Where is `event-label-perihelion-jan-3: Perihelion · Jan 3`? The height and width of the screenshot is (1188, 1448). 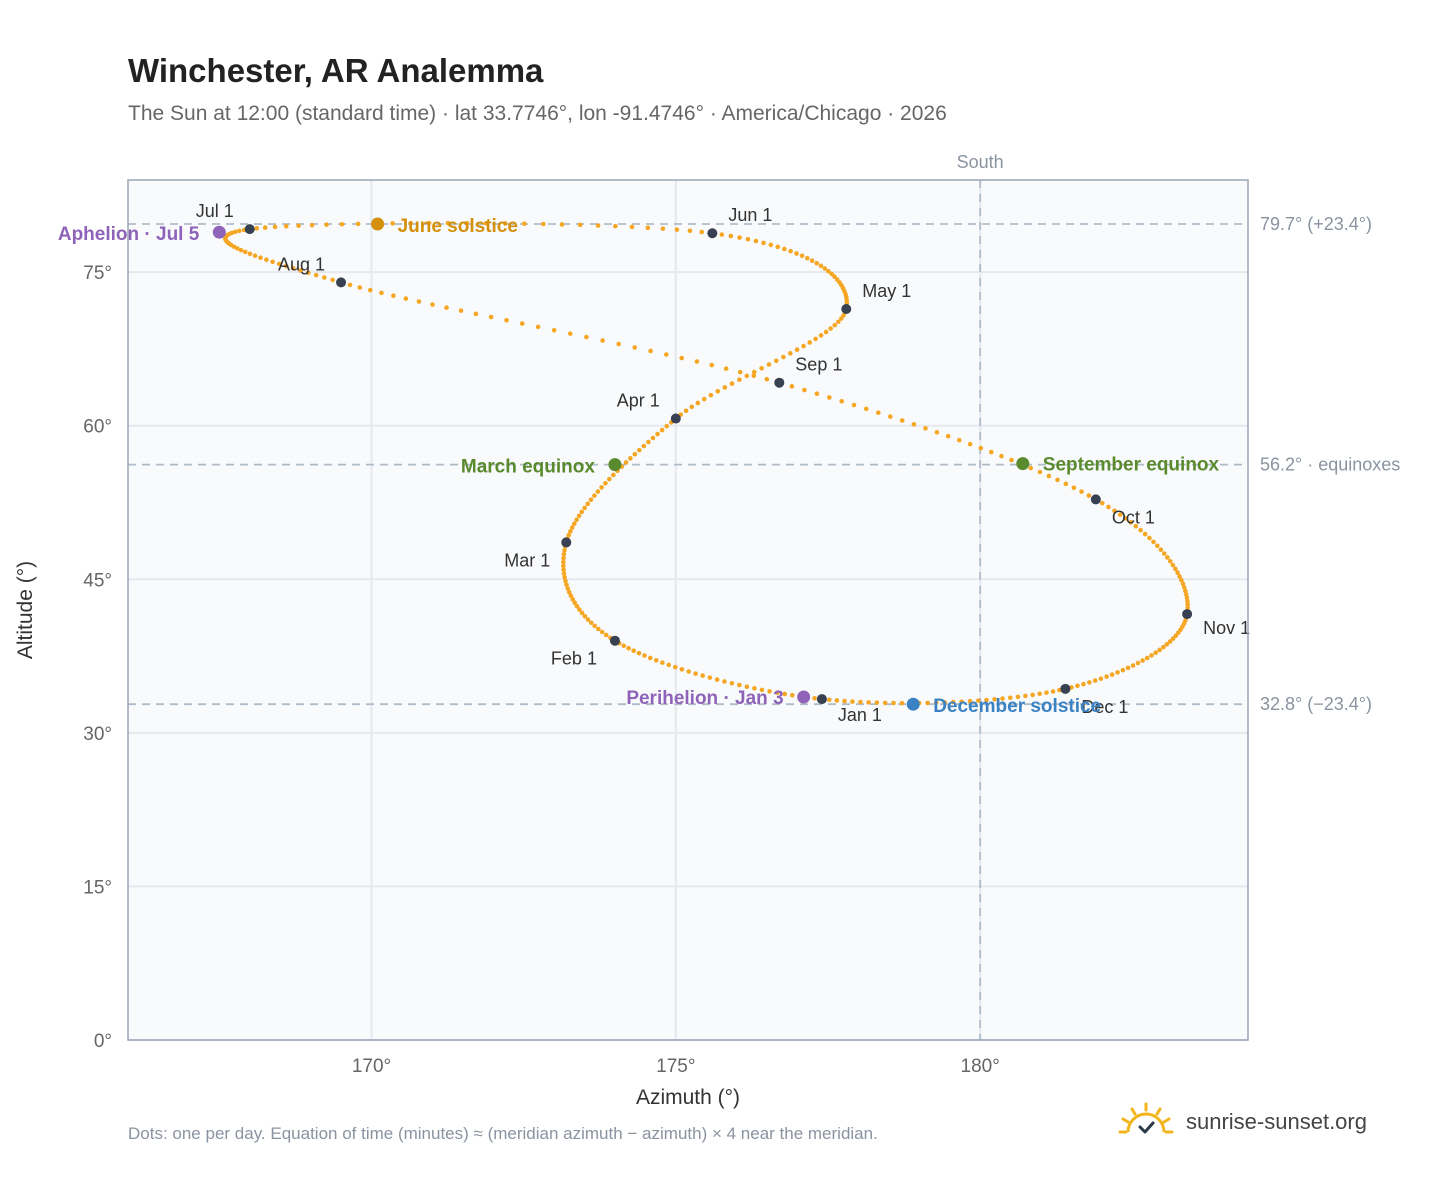
event-label-perihelion-jan-3: Perihelion · Jan 3 is located at coordinates (704, 698).